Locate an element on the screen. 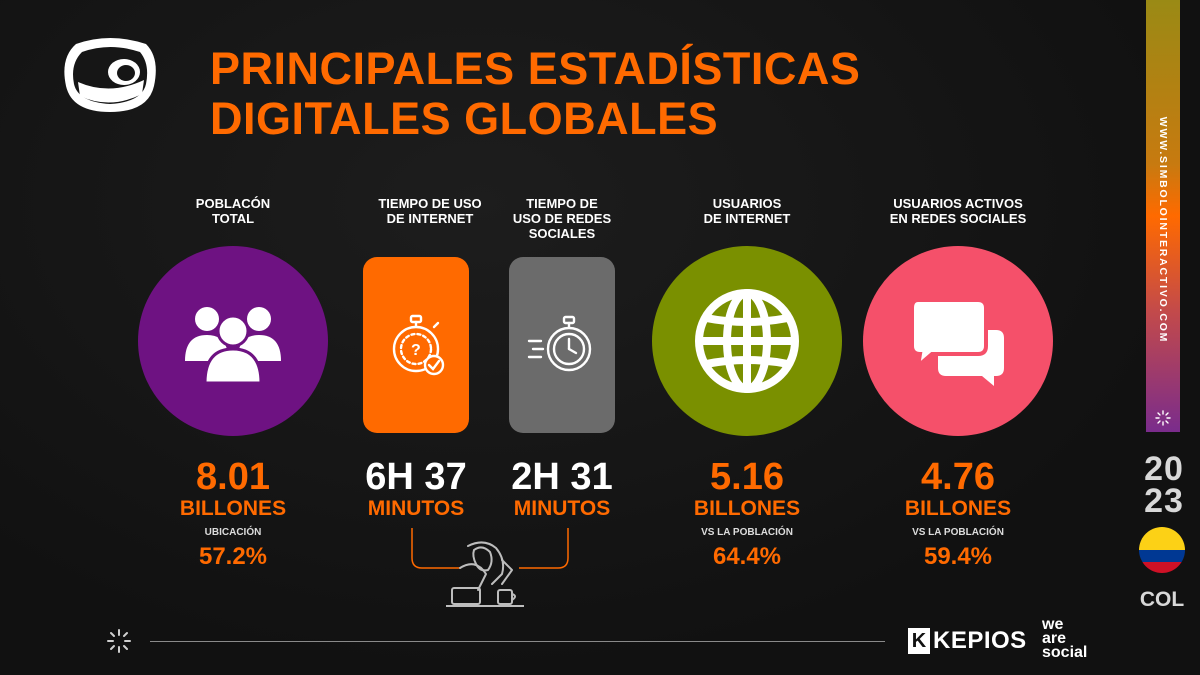  fast-stopwatch-icon is located at coordinates (559, 343).